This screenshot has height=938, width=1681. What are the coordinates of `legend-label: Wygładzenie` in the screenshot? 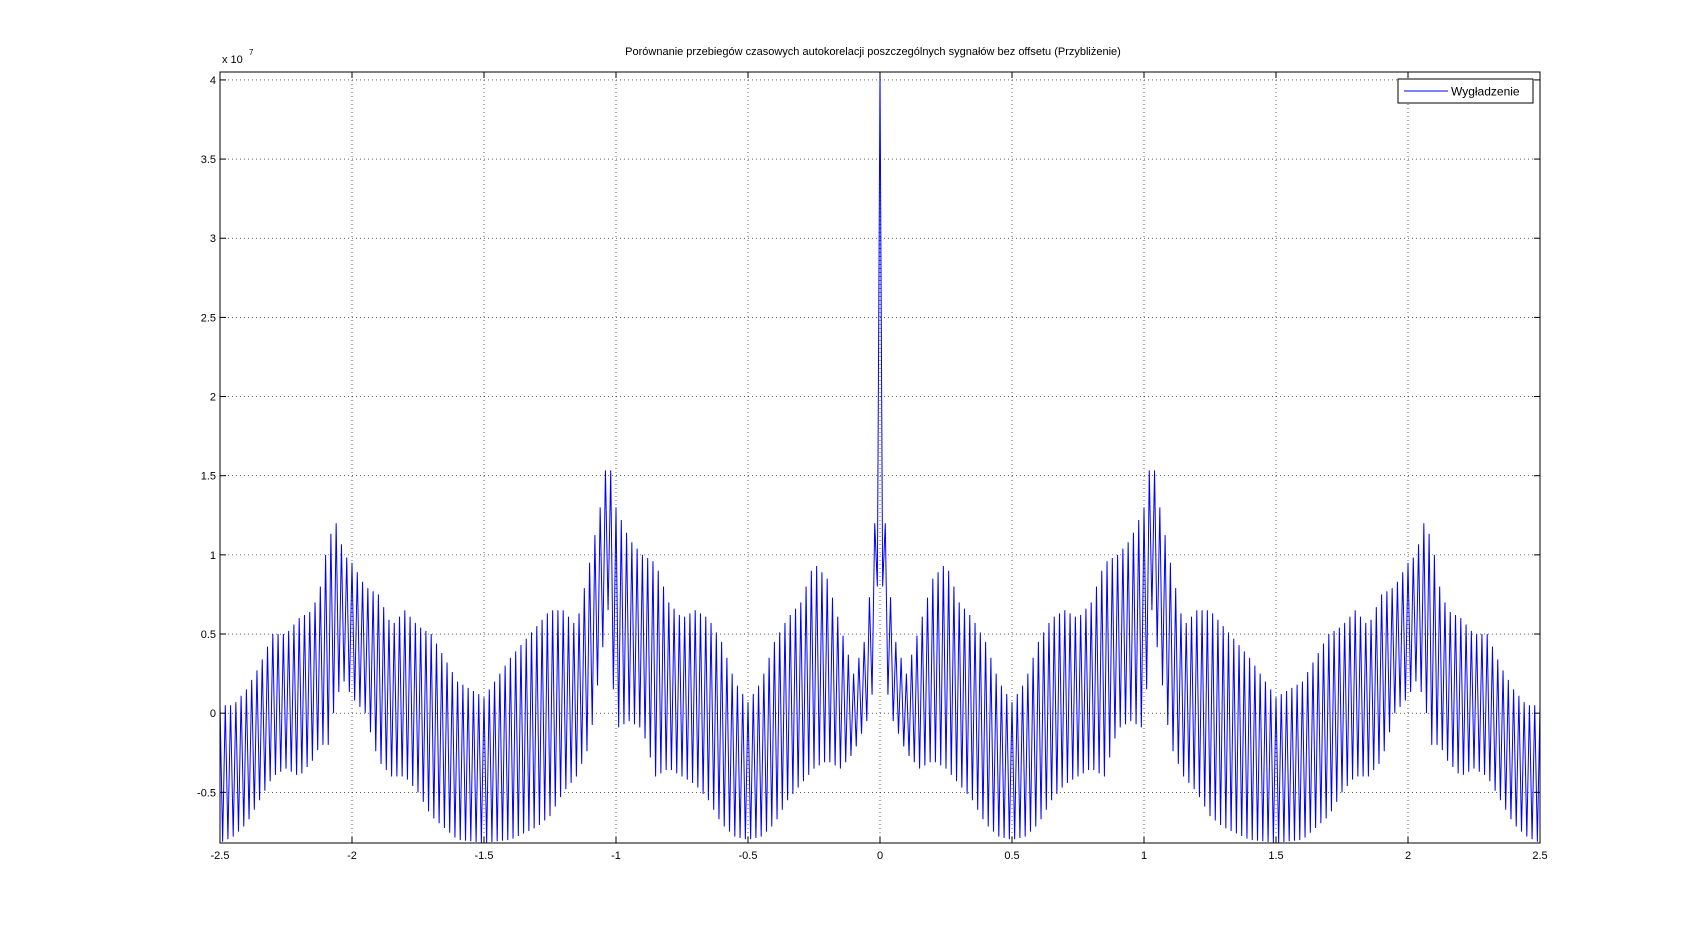 It's located at (1485, 92).